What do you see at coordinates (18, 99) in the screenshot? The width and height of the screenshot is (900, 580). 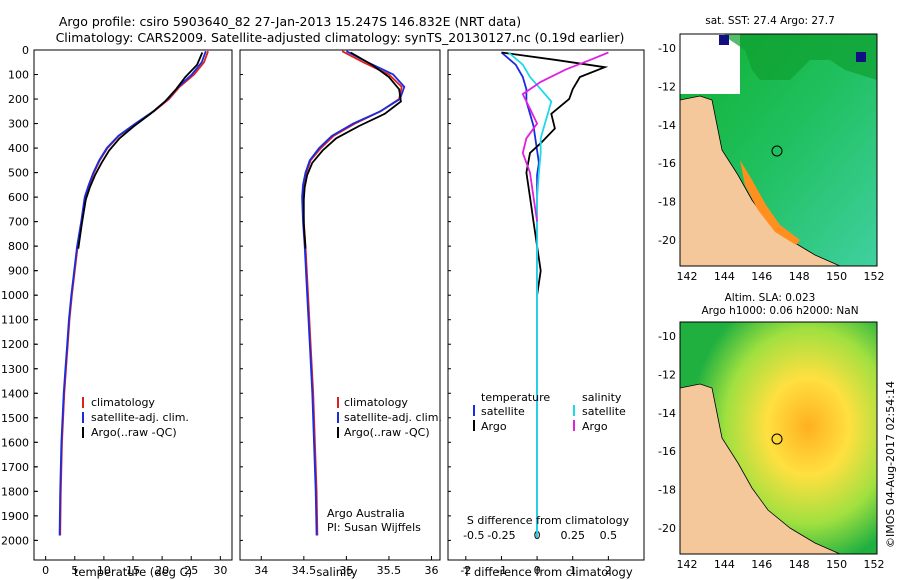 I see `depth-tick-label: 200` at bounding box center [18, 99].